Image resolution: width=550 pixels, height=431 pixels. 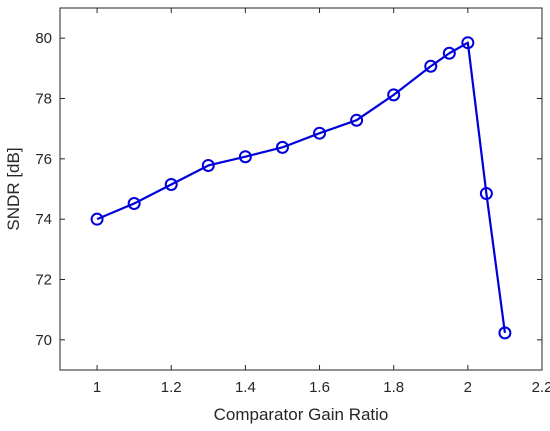 What do you see at coordinates (43, 99) in the screenshot?
I see `y-tick-label: 78` at bounding box center [43, 99].